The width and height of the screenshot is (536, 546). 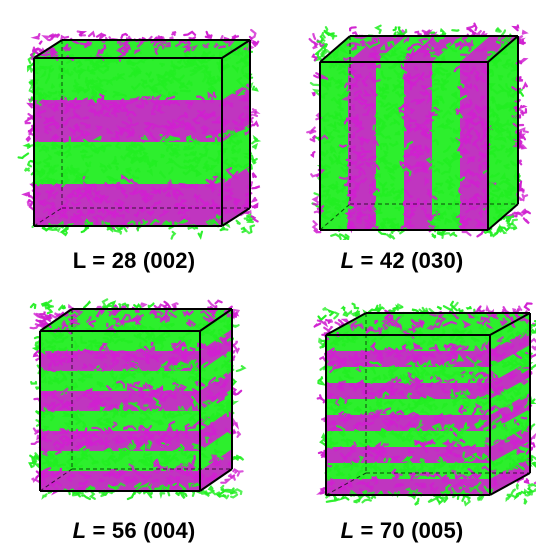 What do you see at coordinates (169, 260) in the screenshot?
I see `caption-index: (002)` at bounding box center [169, 260].